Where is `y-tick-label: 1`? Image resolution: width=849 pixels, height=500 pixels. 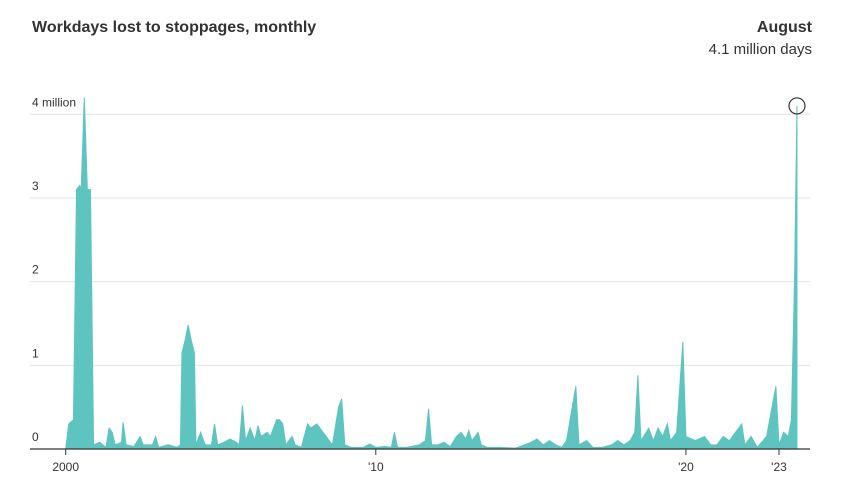
y-tick-label: 1 is located at coordinates (35, 353).